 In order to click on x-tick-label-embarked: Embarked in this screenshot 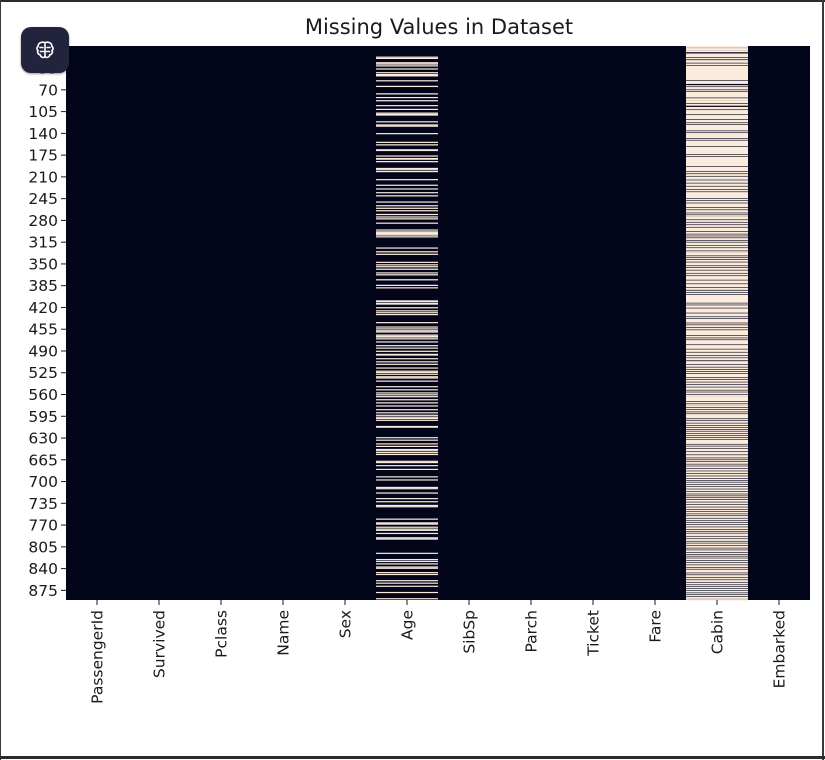, I will do `click(780, 649)`.